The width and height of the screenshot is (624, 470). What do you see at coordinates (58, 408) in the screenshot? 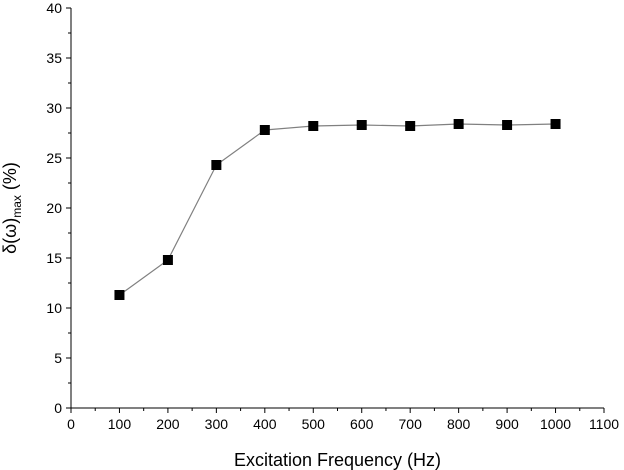
I see `y-tick-label: 0` at bounding box center [58, 408].